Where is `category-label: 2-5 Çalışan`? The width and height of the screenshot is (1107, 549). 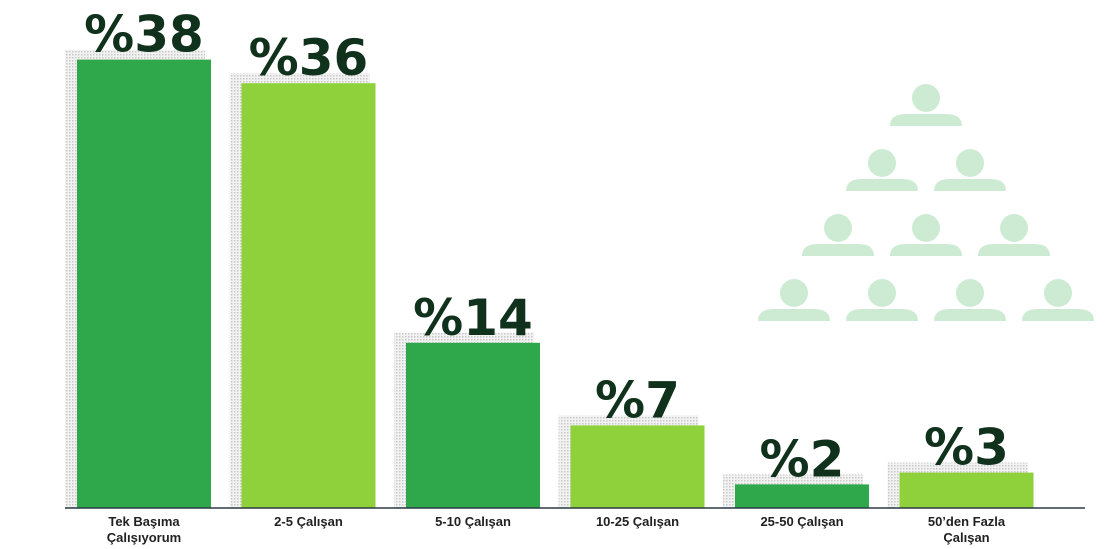
category-label: 2-5 Çalışan is located at coordinates (308, 521).